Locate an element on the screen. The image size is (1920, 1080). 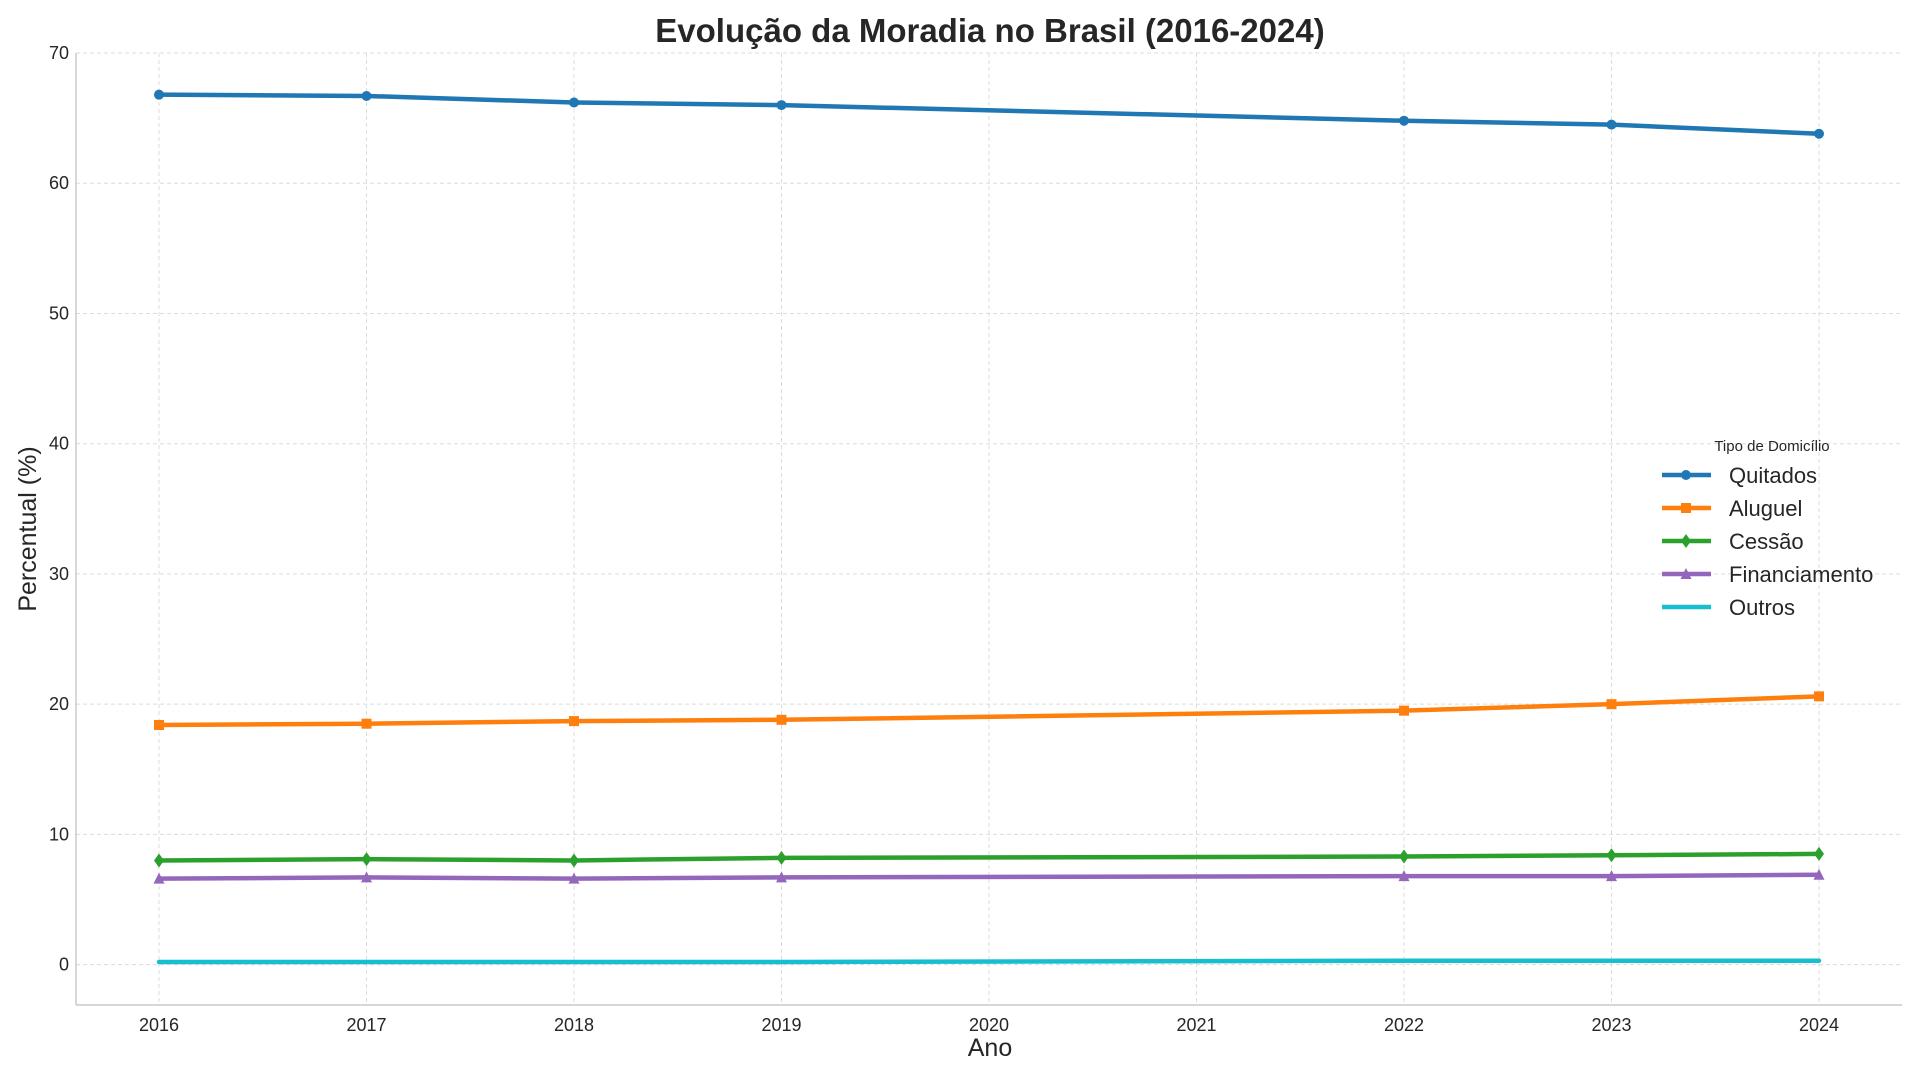
series-line-financiamento is located at coordinates (989, 876).